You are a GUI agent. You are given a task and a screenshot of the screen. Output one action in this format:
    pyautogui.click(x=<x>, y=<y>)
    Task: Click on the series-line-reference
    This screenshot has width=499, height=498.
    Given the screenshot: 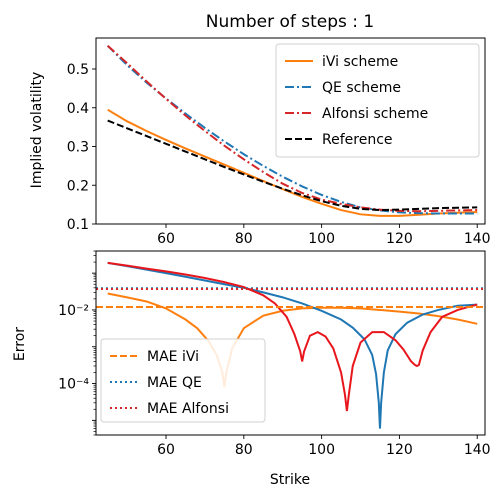 What is the action you would take?
    pyautogui.click(x=292, y=165)
    